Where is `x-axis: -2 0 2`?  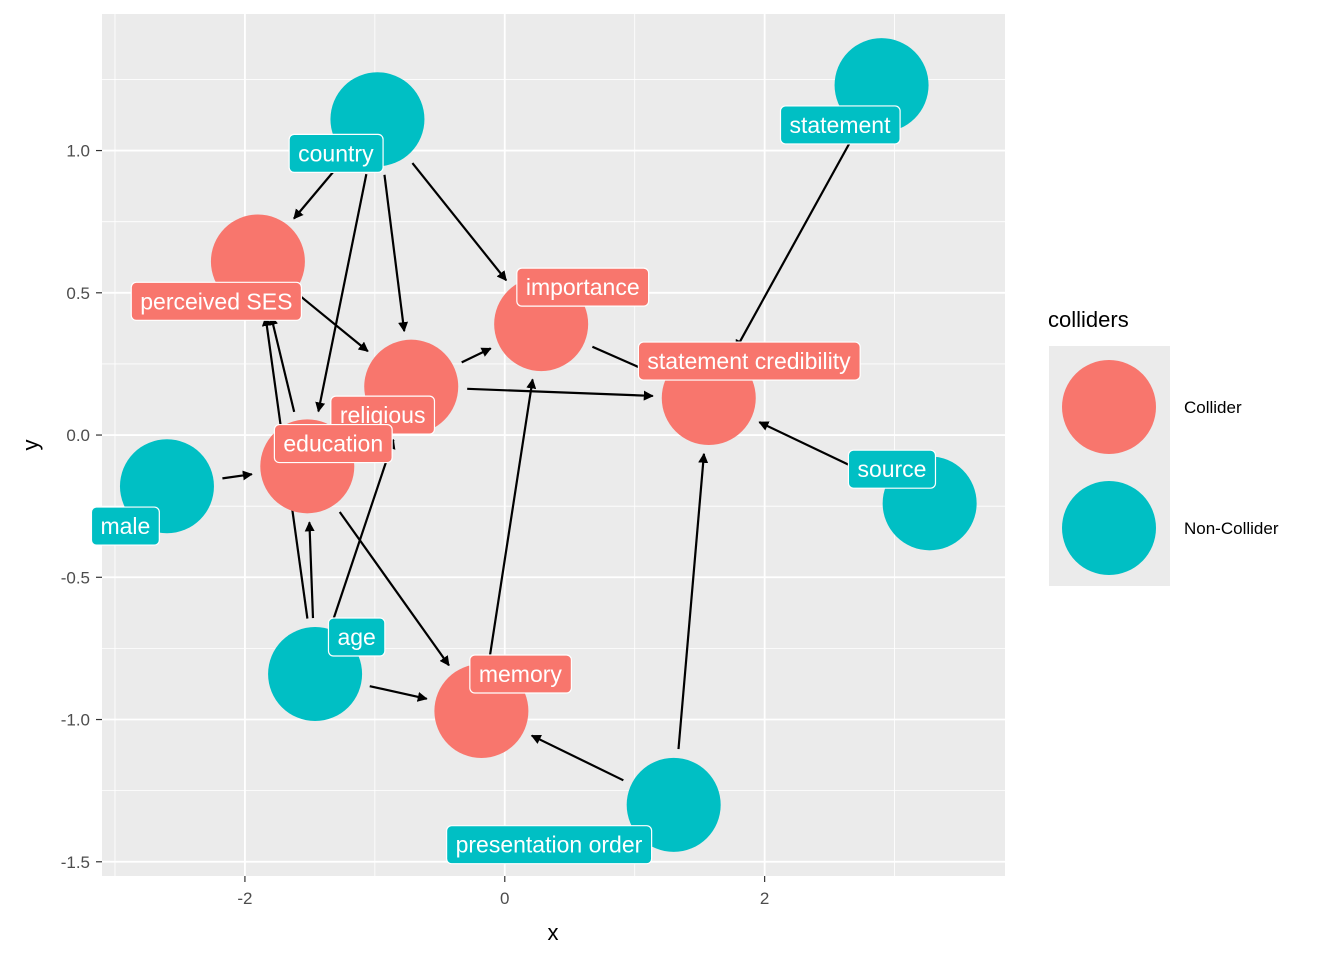
x-axis: -2 0 2 is located at coordinates (503, 892).